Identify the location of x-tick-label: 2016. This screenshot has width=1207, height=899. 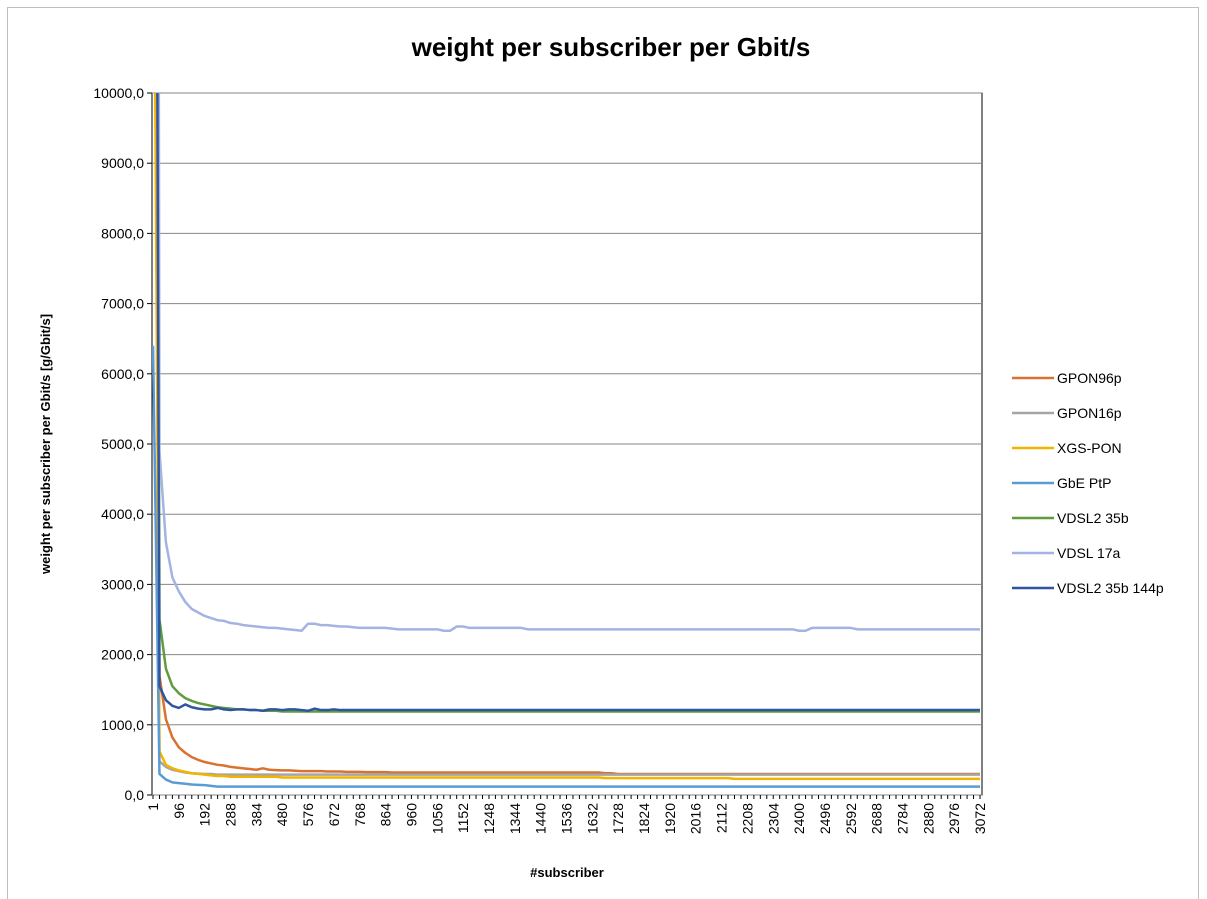
(696, 818).